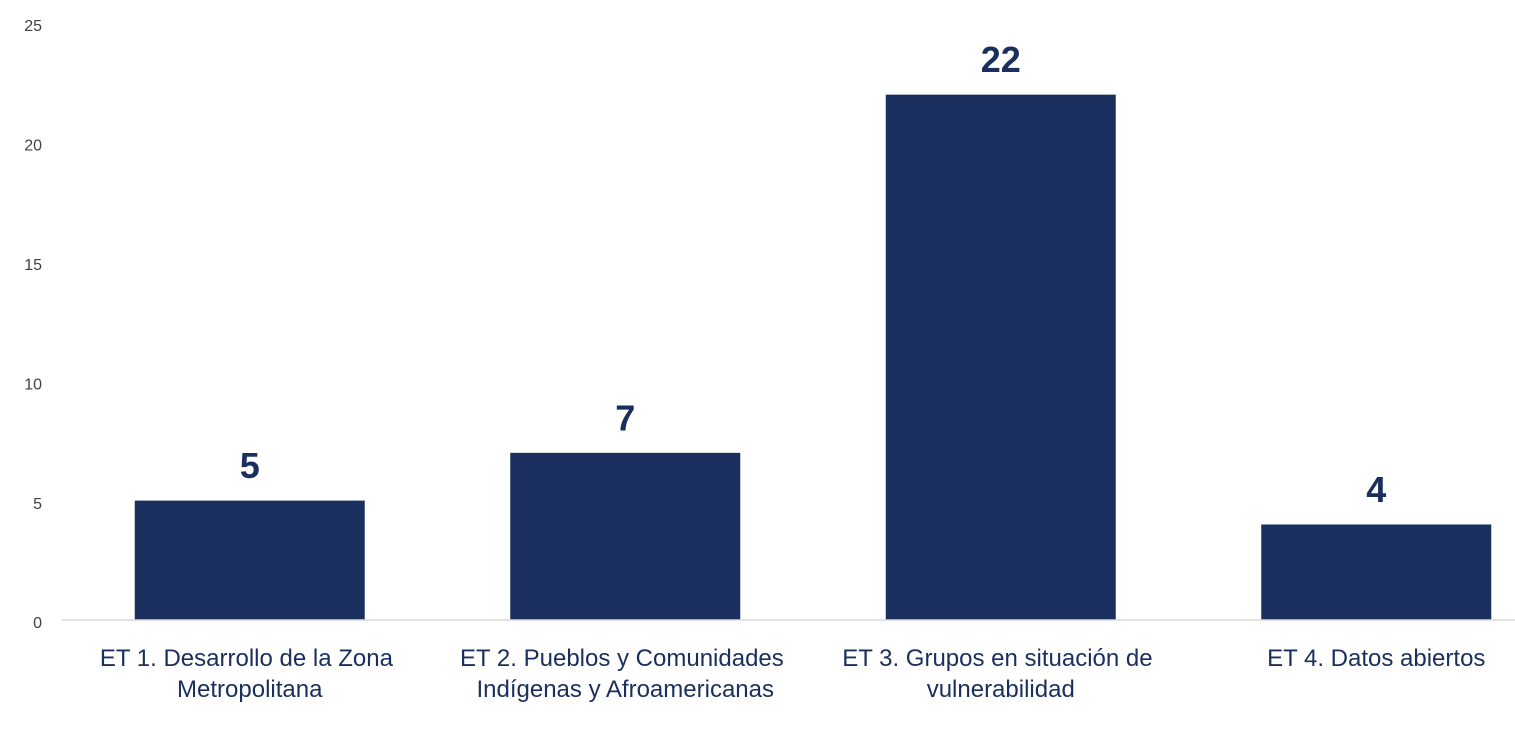 The width and height of the screenshot is (1515, 736). What do you see at coordinates (33, 384) in the screenshot?
I see `y-tick-label: 10` at bounding box center [33, 384].